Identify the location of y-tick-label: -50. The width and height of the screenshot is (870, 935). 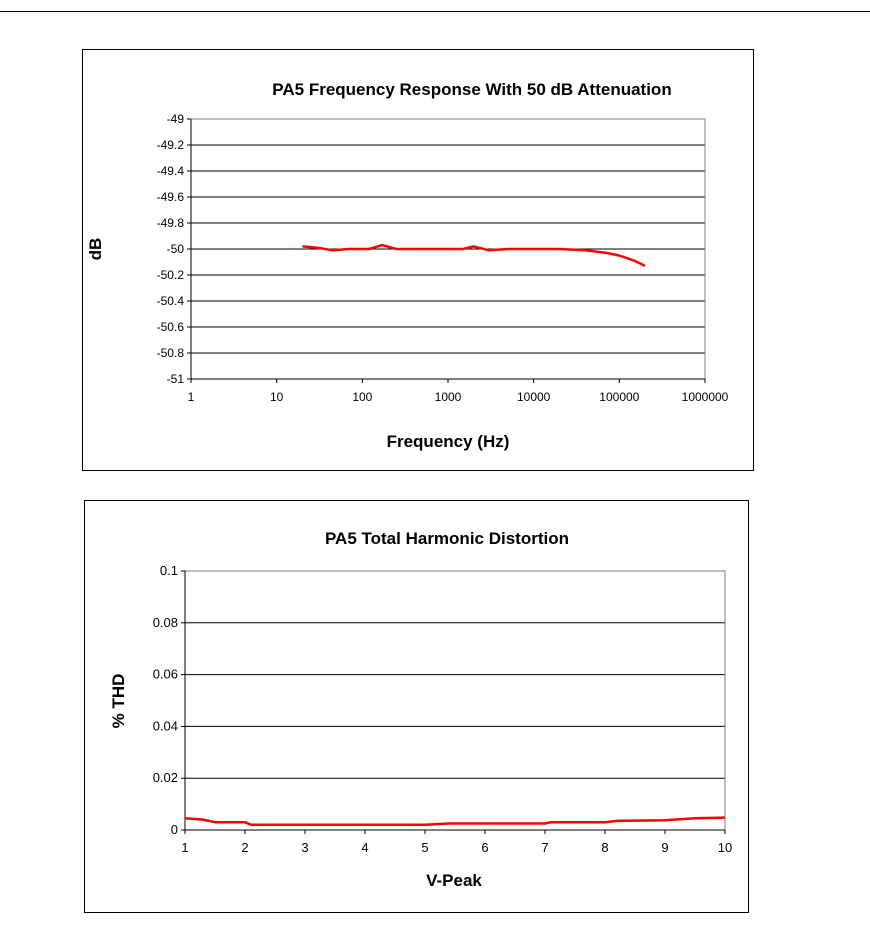
(176, 249).